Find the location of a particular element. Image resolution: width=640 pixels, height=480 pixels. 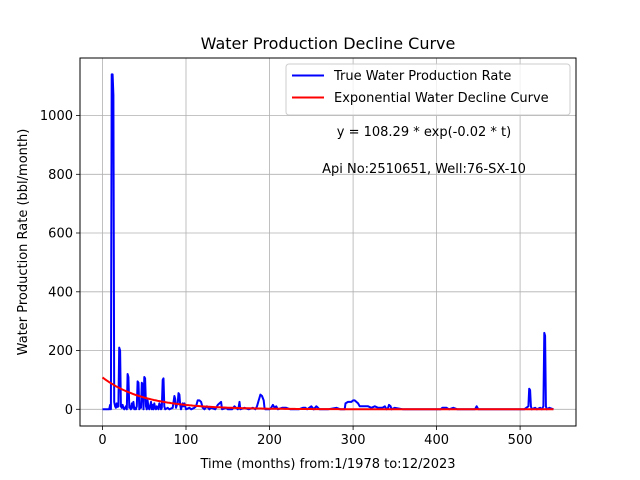

y-tick-label: 200 is located at coordinates (60, 351).